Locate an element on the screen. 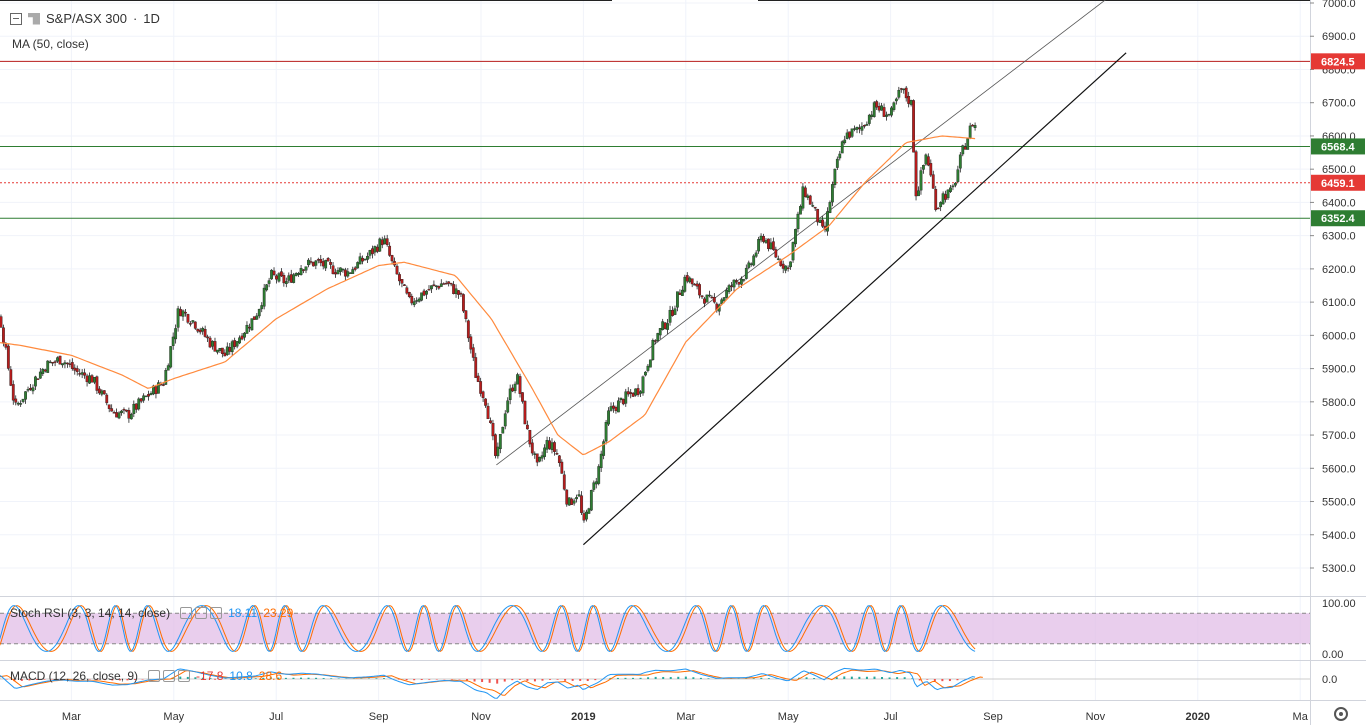 The image size is (1366, 725). time-tick-label: May is located at coordinates (173, 717).